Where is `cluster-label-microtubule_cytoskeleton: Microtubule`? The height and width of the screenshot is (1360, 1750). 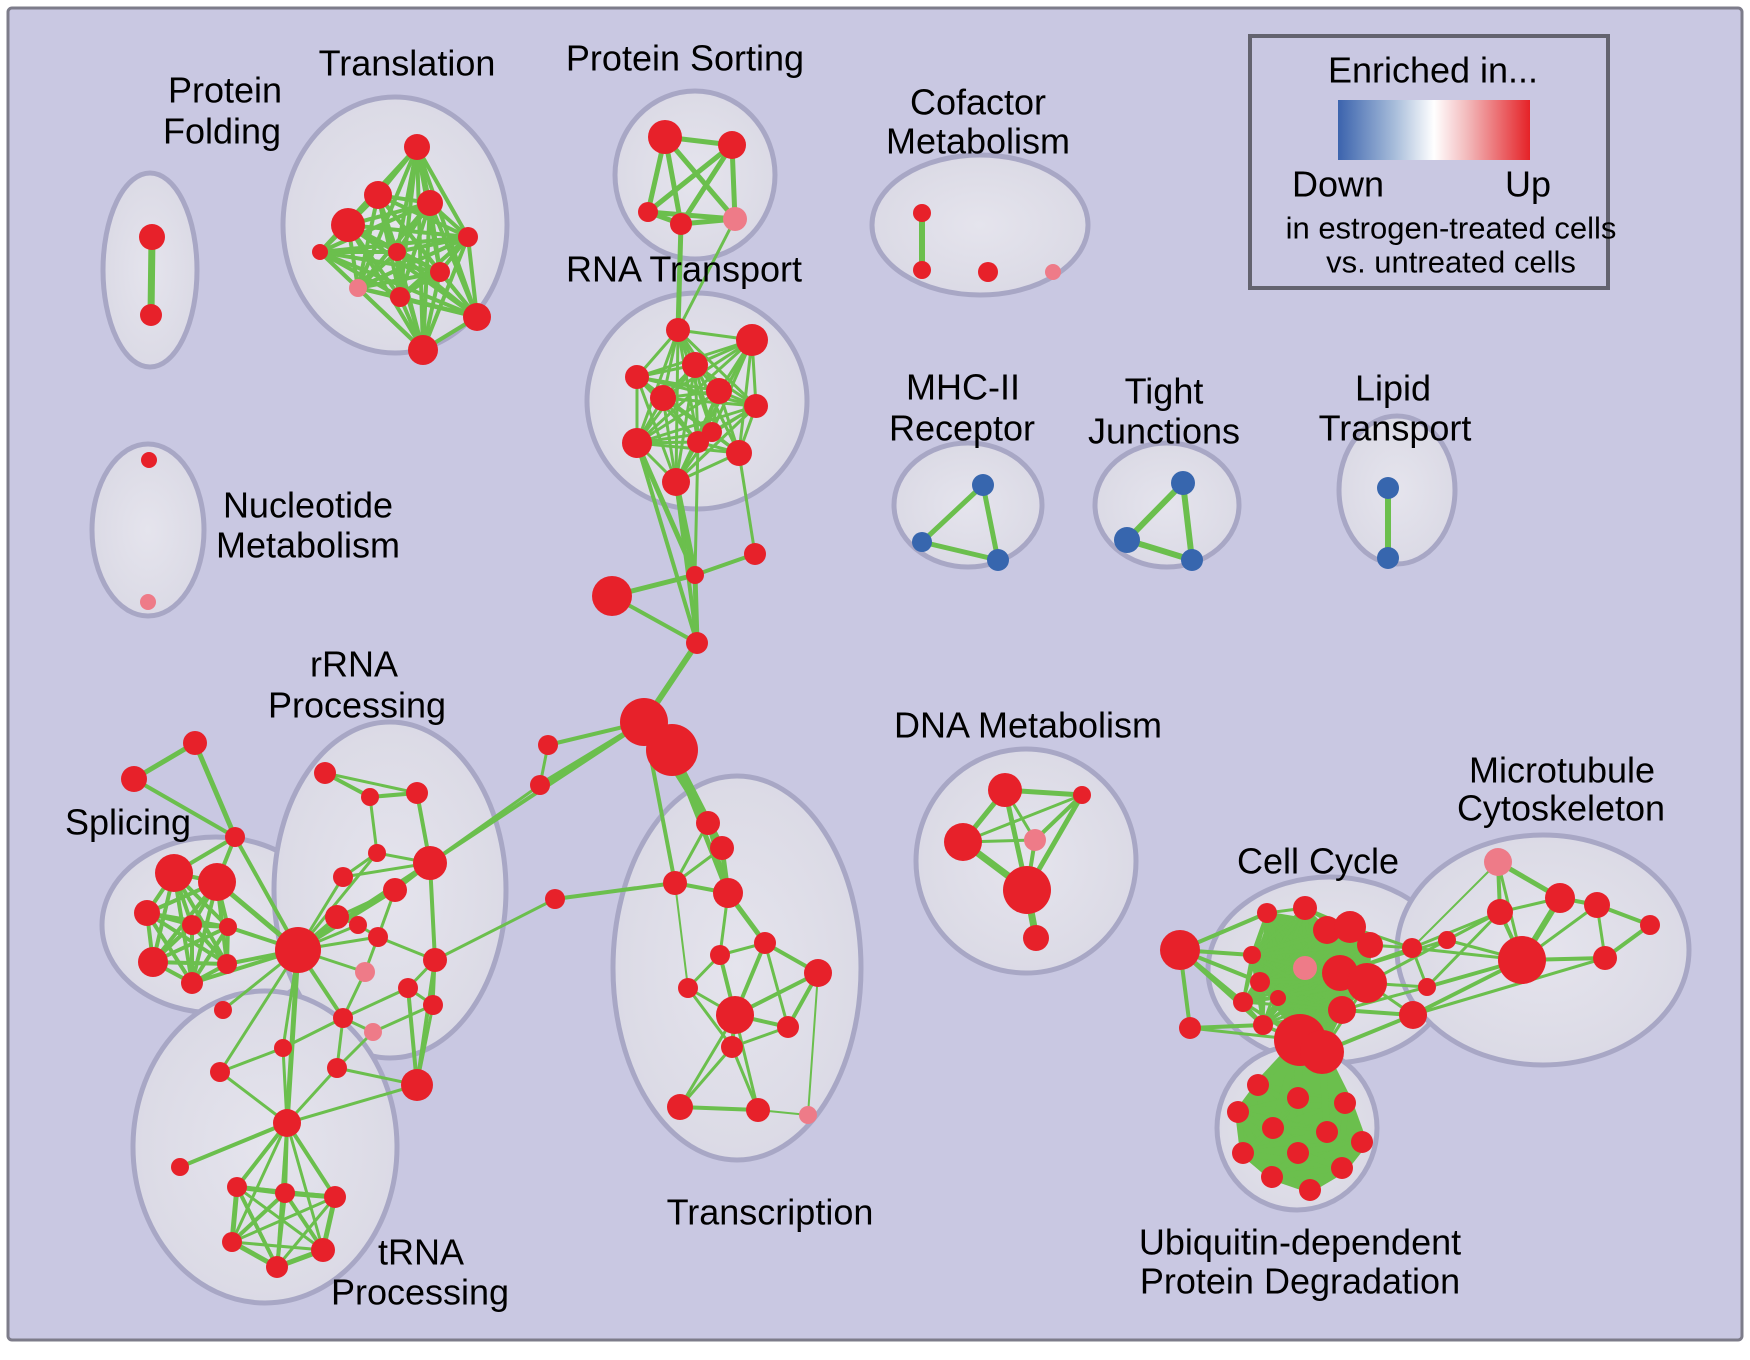 cluster-label-microtubule_cytoskeleton: Microtubule is located at coordinates (1562, 770).